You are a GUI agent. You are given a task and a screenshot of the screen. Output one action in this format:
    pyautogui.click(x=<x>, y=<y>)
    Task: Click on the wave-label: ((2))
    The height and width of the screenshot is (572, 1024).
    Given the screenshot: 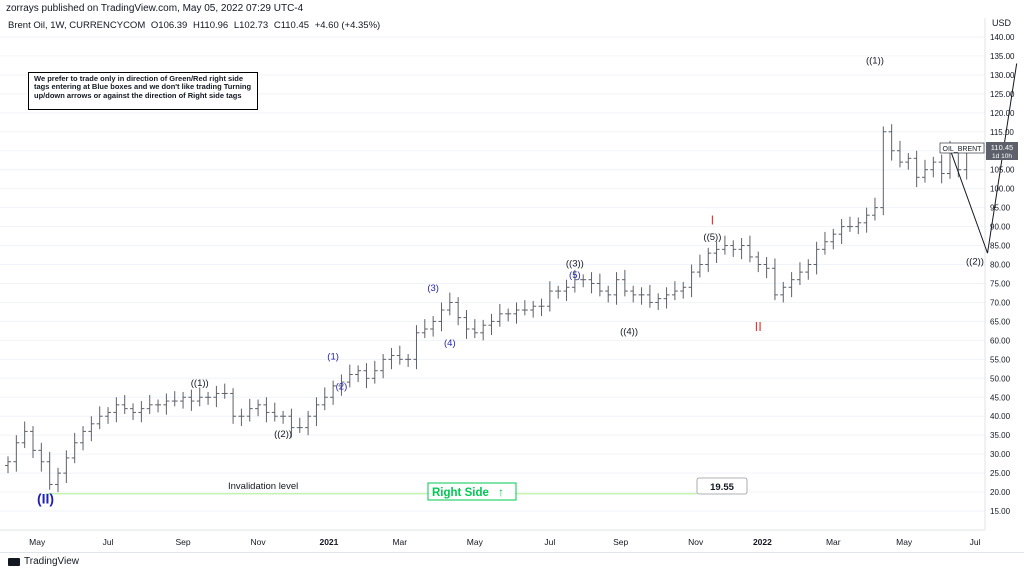 What is the action you would take?
    pyautogui.click(x=283, y=434)
    